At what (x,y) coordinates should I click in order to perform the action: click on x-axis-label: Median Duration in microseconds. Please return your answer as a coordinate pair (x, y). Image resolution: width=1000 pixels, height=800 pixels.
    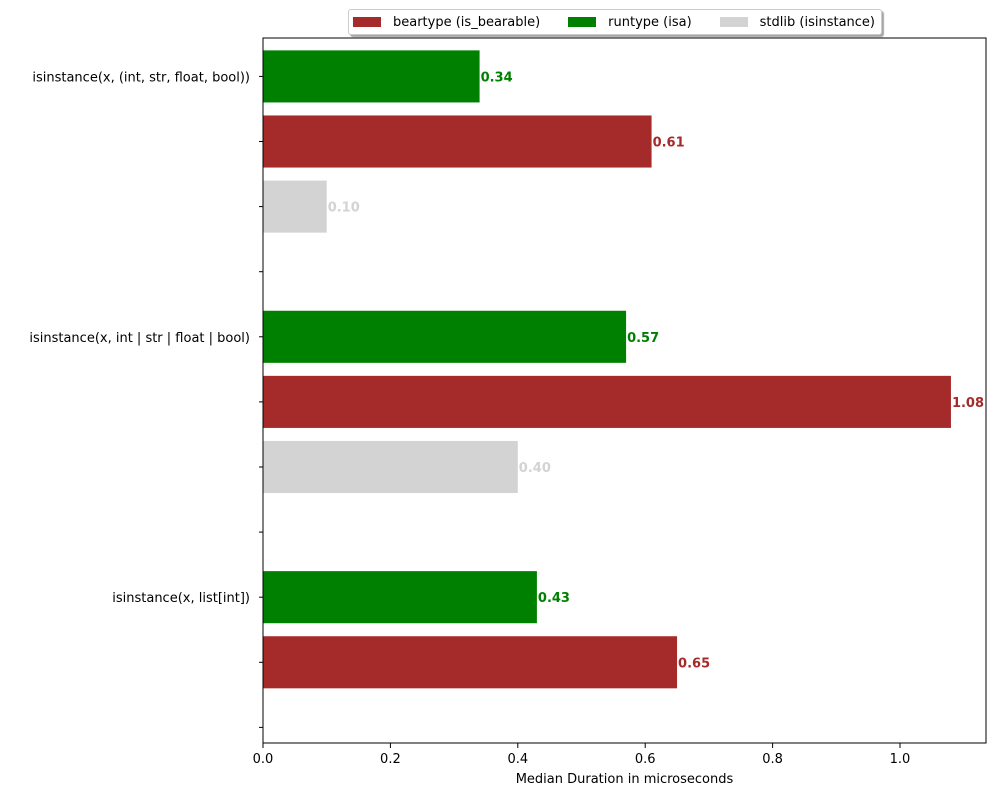
    Looking at the image, I should click on (625, 779).